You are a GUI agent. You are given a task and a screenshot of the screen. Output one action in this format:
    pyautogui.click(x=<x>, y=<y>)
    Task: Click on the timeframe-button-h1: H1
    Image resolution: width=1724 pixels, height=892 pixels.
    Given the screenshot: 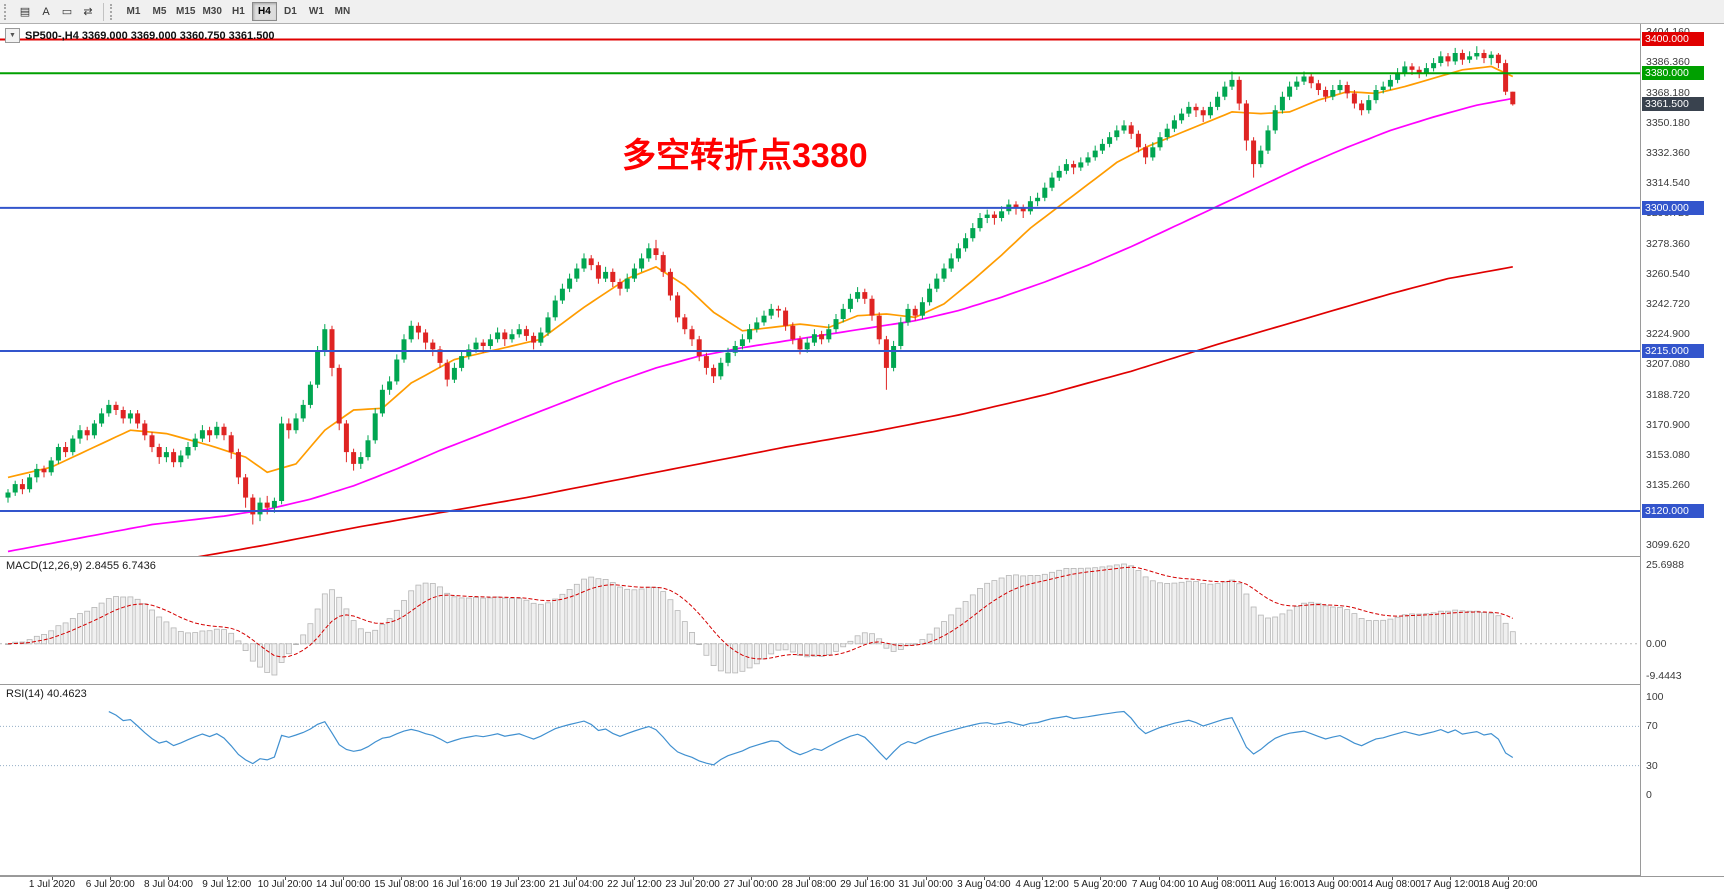 What is the action you would take?
    pyautogui.click(x=238, y=11)
    